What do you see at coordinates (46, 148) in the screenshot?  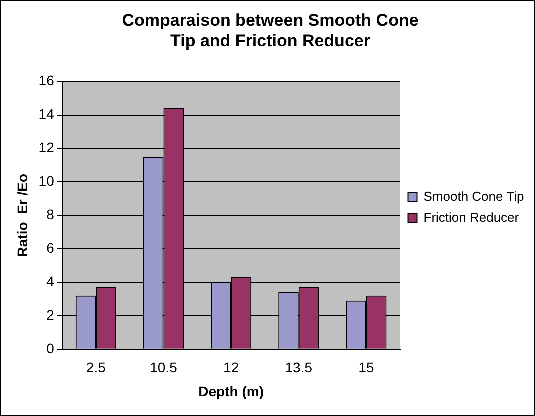 I see `y-tick-label: 12` at bounding box center [46, 148].